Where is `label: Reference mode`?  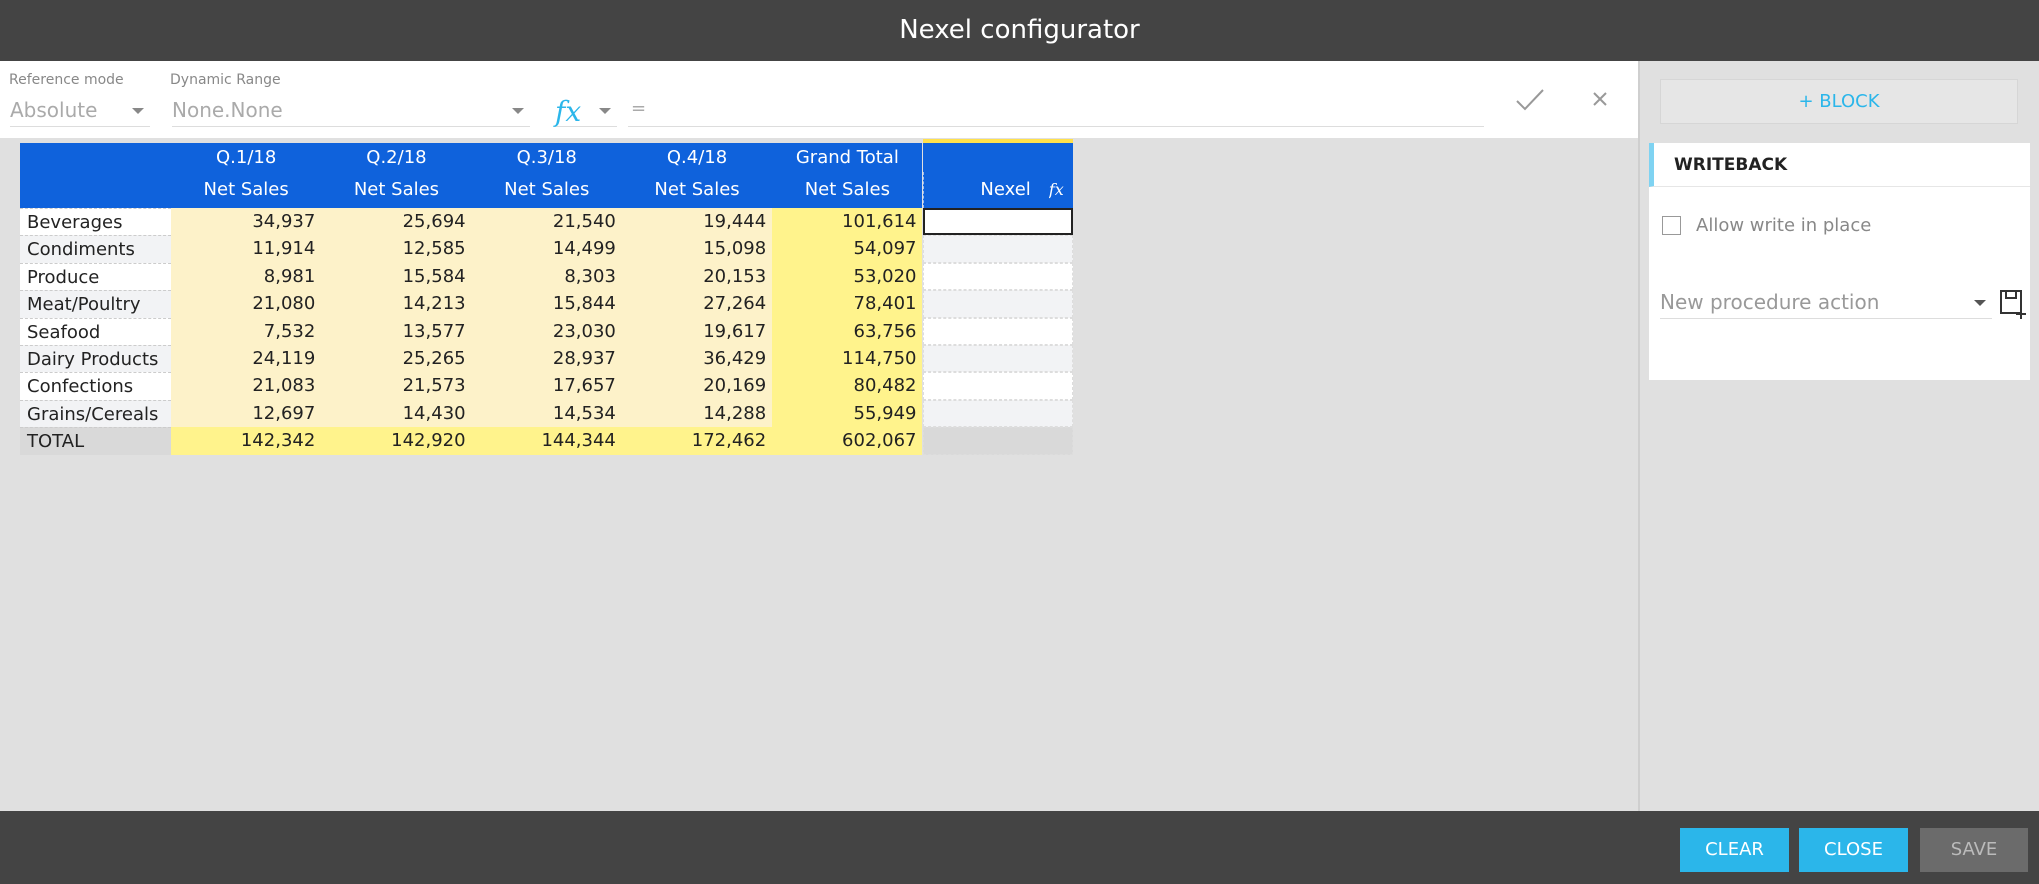
label: Reference mode is located at coordinates (66, 80).